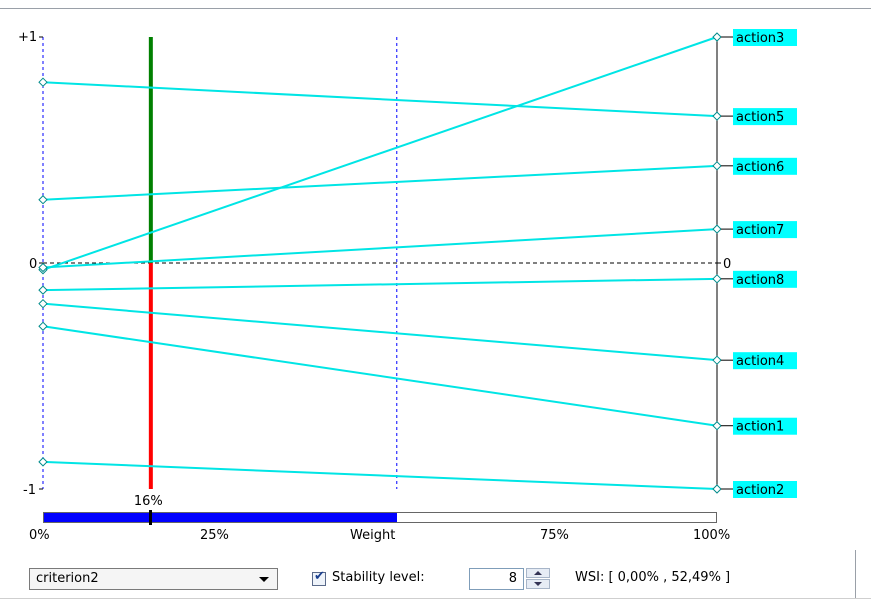 The image size is (871, 602). I want to click on check-icon: ✔, so click(319, 576).